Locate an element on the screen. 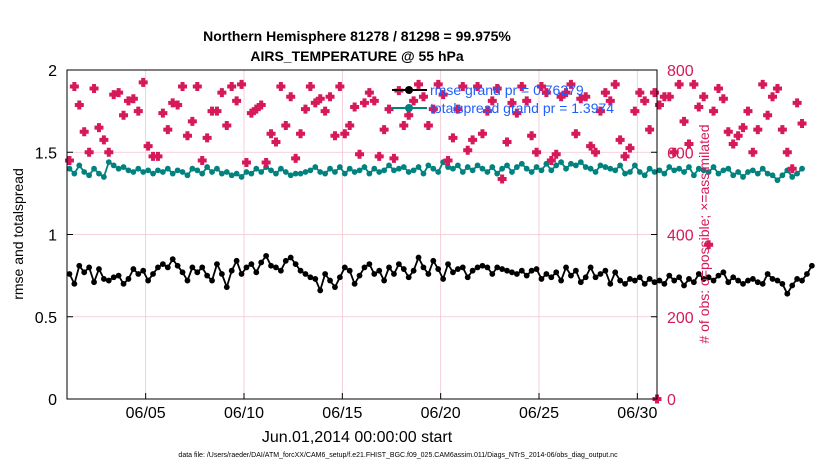  x-axis-label: Jun.01,2014 00:00:00 start is located at coordinates (357, 437).